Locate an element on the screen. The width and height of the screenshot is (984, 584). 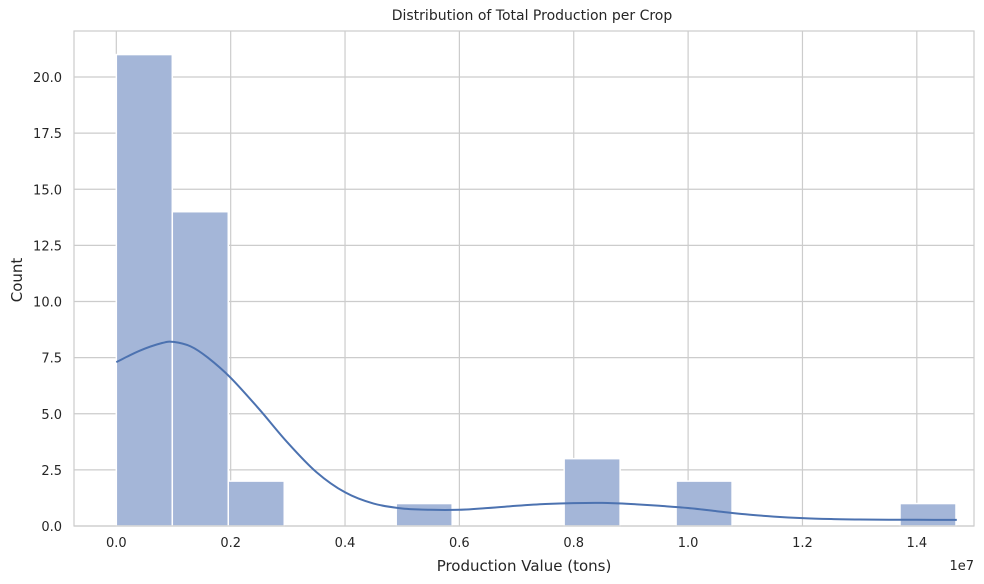
x-tick-label: 0.6 is located at coordinates (459, 543).